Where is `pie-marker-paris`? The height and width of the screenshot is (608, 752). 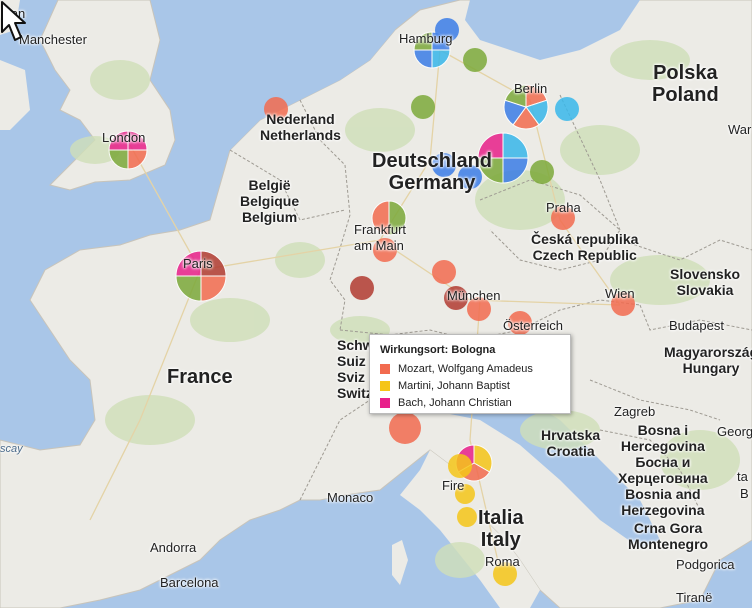 pie-marker-paris is located at coordinates (201, 276).